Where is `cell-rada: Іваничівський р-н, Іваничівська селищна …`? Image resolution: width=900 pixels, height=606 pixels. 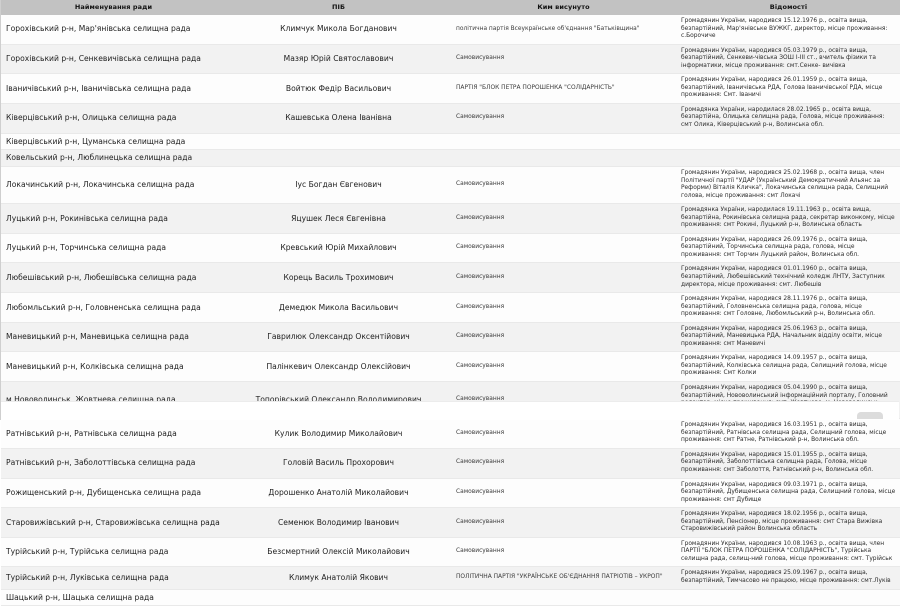
cell-rada: Іваничівський р-н, Іваничівська селищна … is located at coordinates (113, 88).